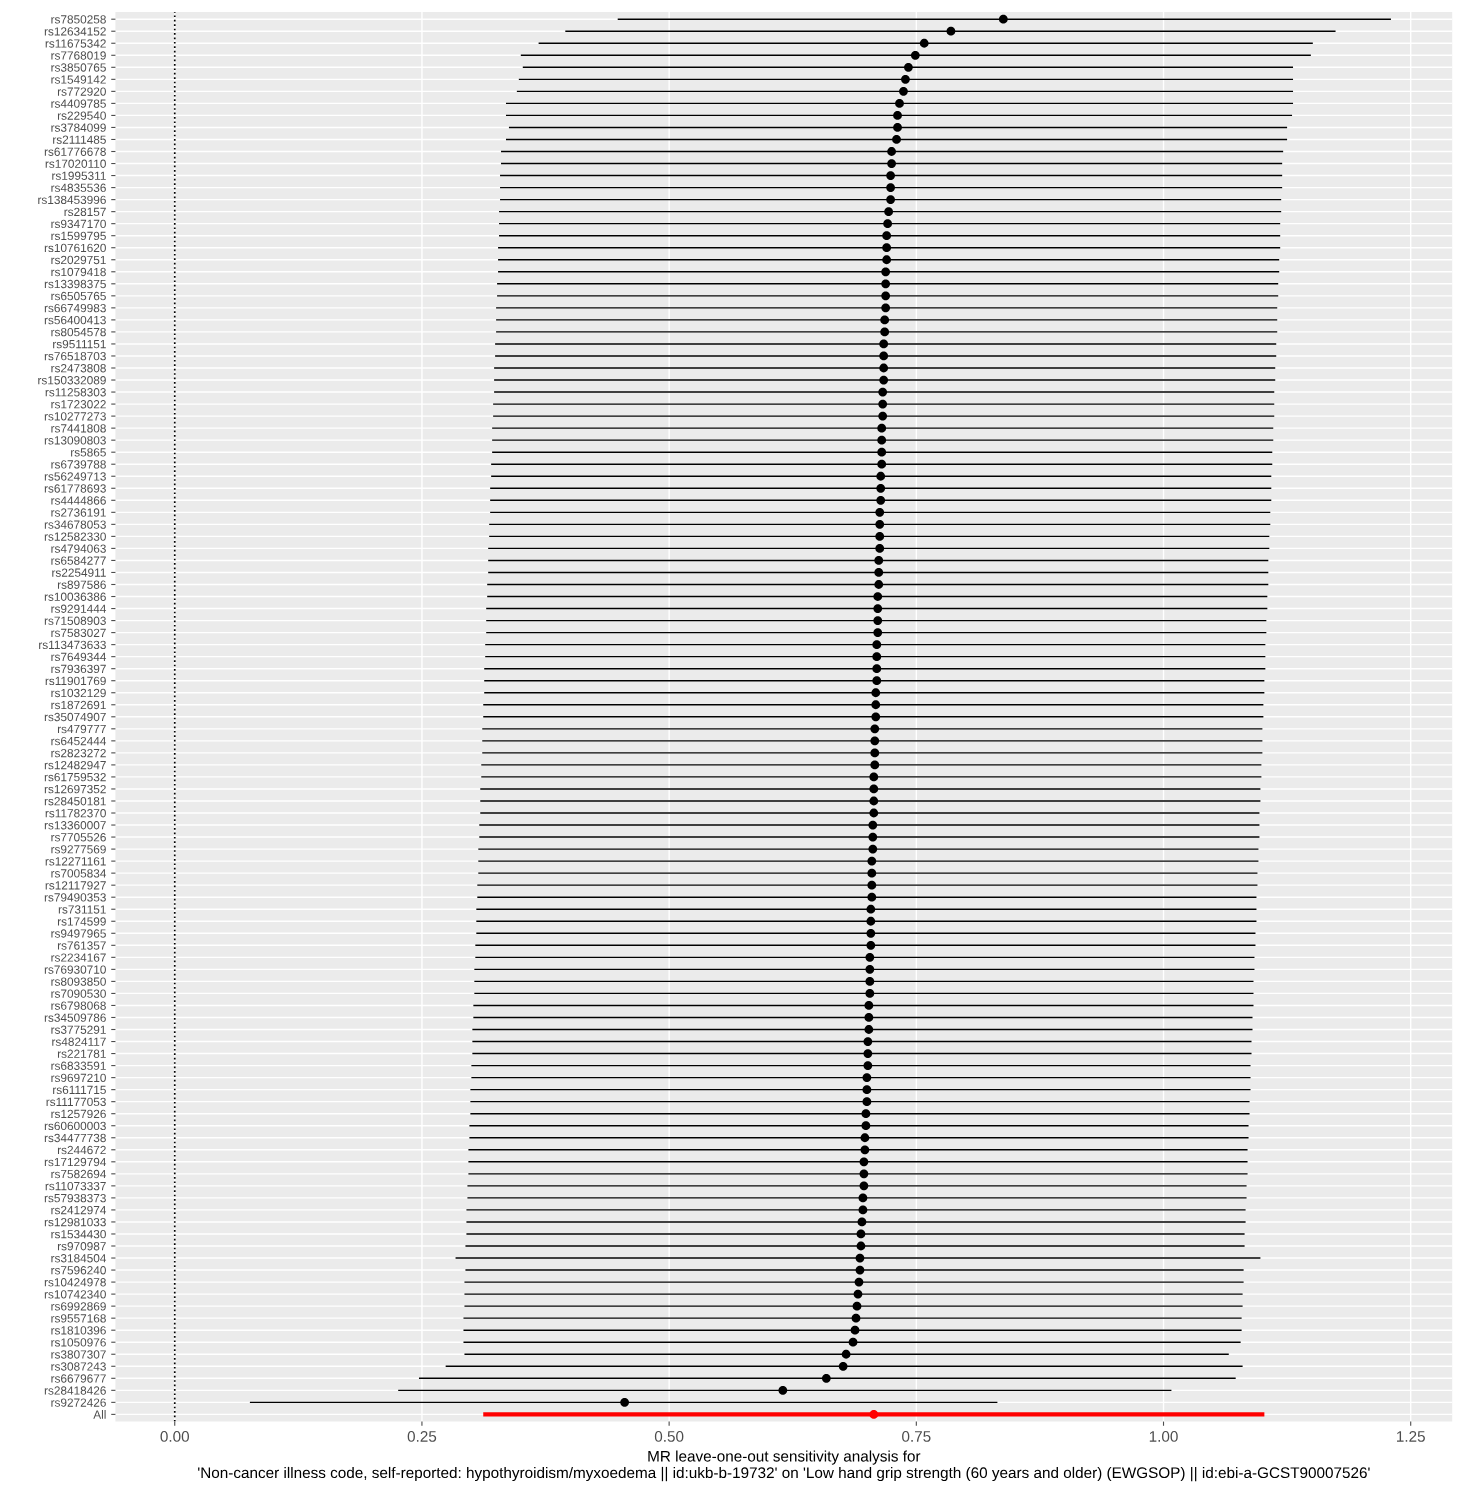 This screenshot has height=1498, width=1461. What do you see at coordinates (75, 681) in the screenshot?
I see `y-tick-label: rs11901769` at bounding box center [75, 681].